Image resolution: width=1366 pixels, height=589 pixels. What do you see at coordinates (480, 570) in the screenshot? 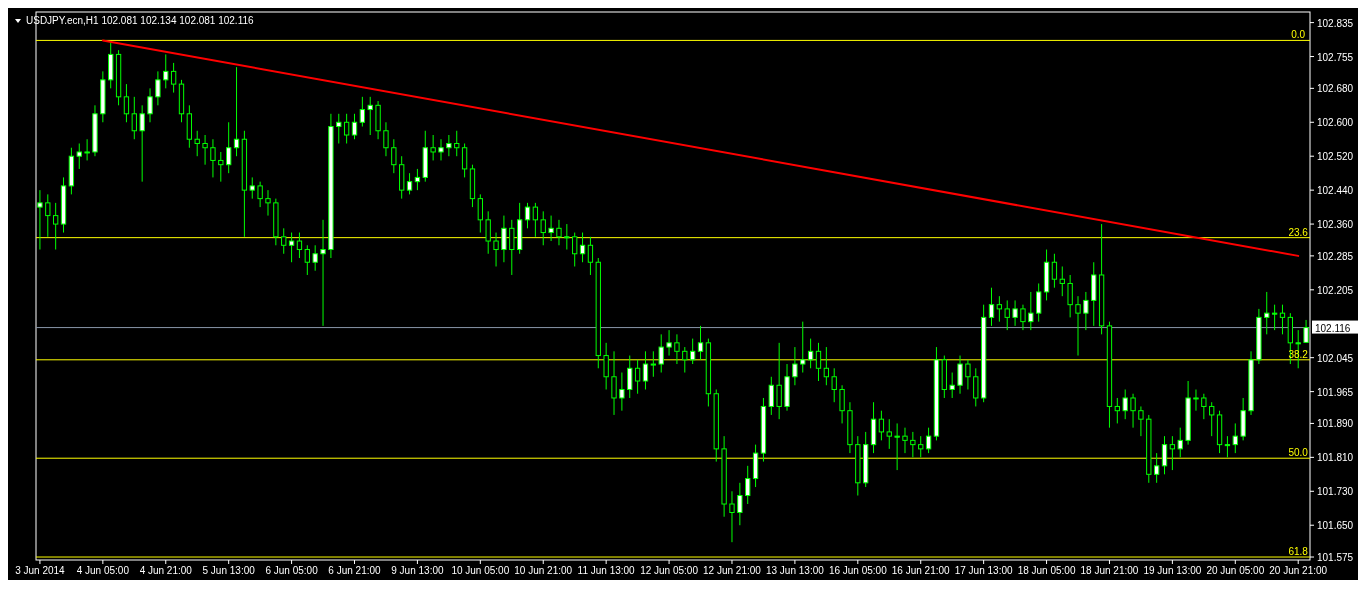
I see `x-tick-label: 10 Jun 05:00` at bounding box center [480, 570].